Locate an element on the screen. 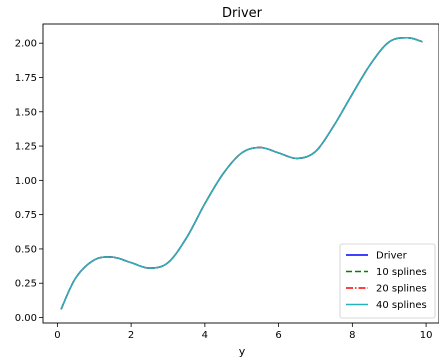 This screenshot has height=360, width=439. y-tick-label: 1.50 is located at coordinates (26, 112).